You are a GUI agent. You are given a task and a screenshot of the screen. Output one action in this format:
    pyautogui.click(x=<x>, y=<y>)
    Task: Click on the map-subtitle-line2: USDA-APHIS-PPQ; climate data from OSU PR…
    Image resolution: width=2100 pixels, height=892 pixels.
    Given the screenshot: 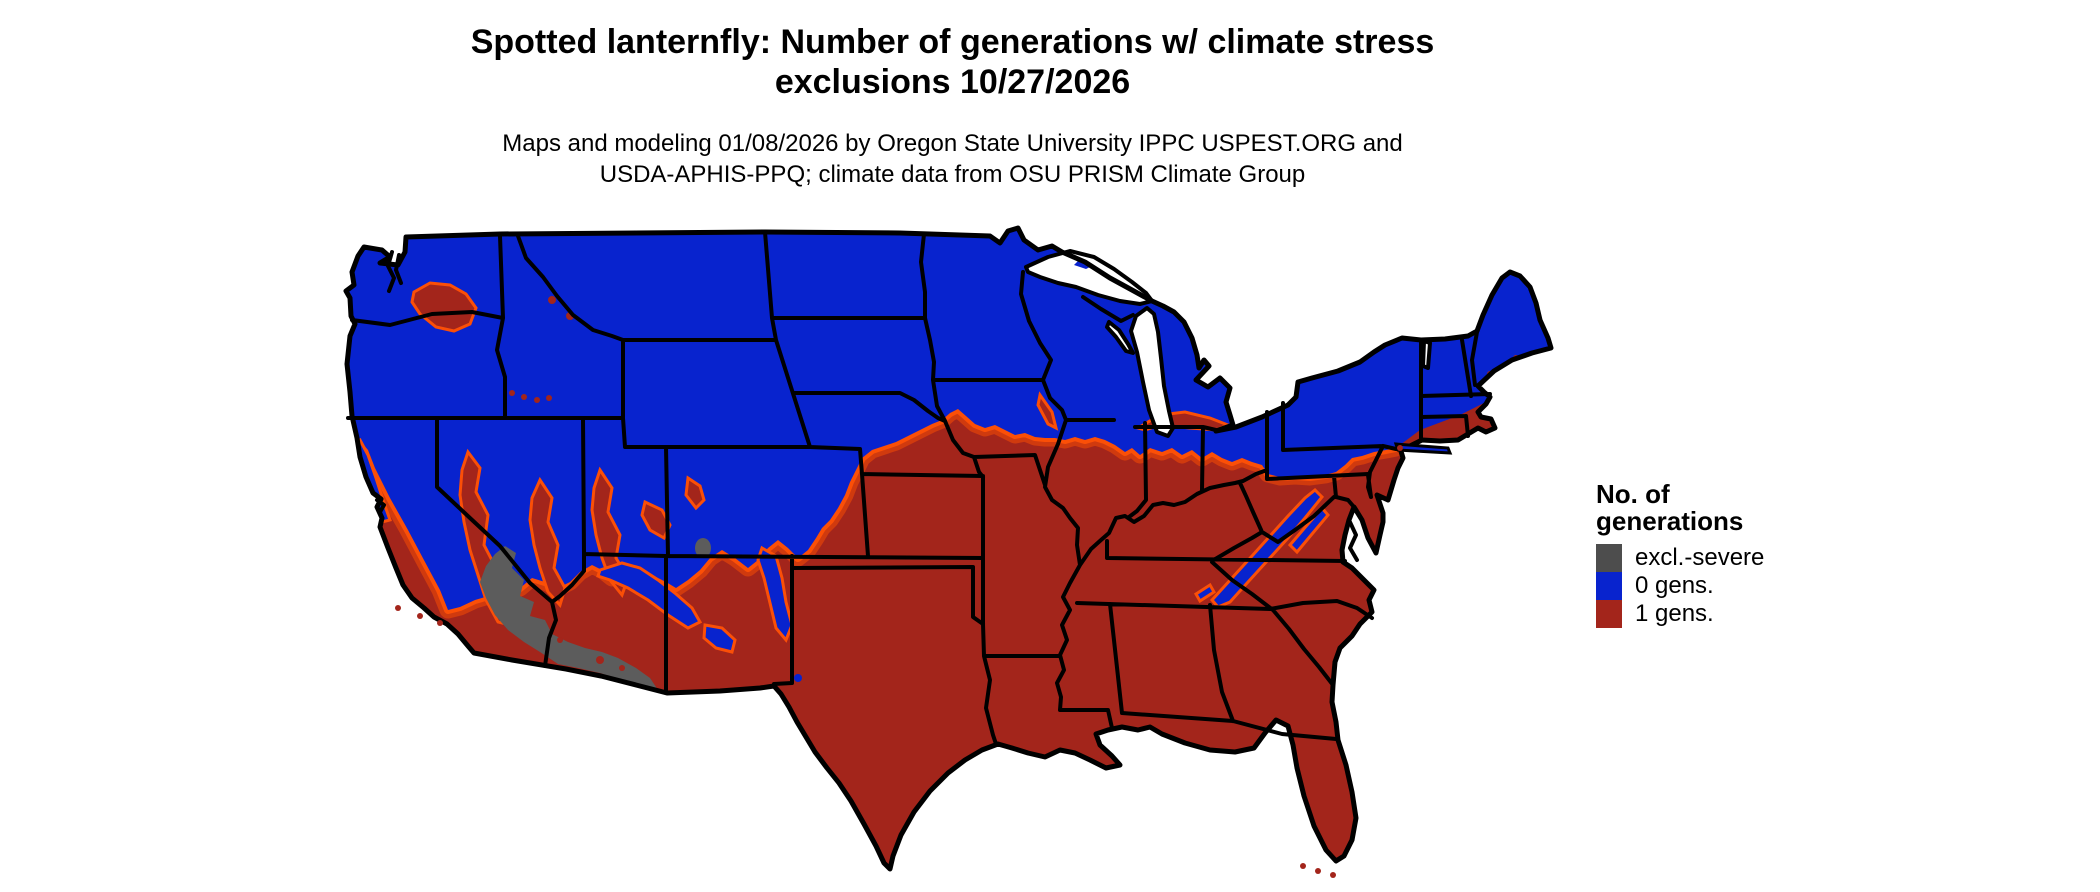 What is the action you would take?
    pyautogui.click(x=952, y=174)
    